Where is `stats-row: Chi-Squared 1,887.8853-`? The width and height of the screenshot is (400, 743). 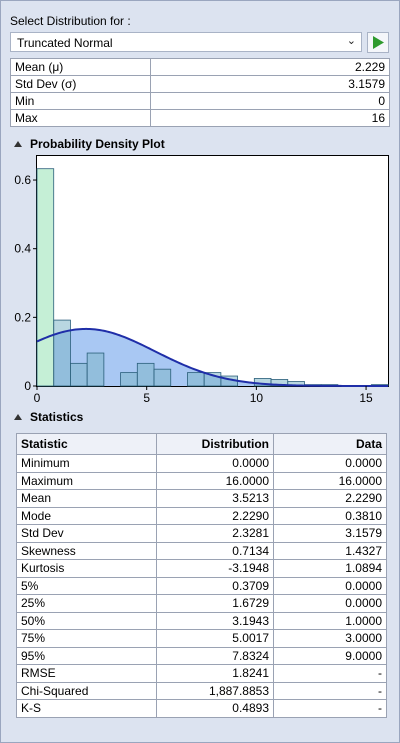 stats-row: Chi-Squared 1,887.8853- is located at coordinates (201, 690).